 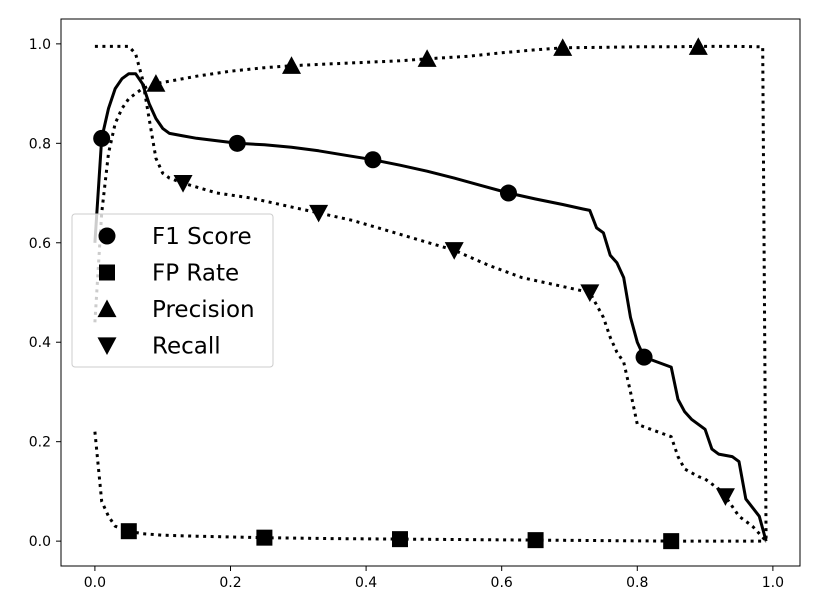 I want to click on y-tick-label: 1.0, so click(x=40, y=45).